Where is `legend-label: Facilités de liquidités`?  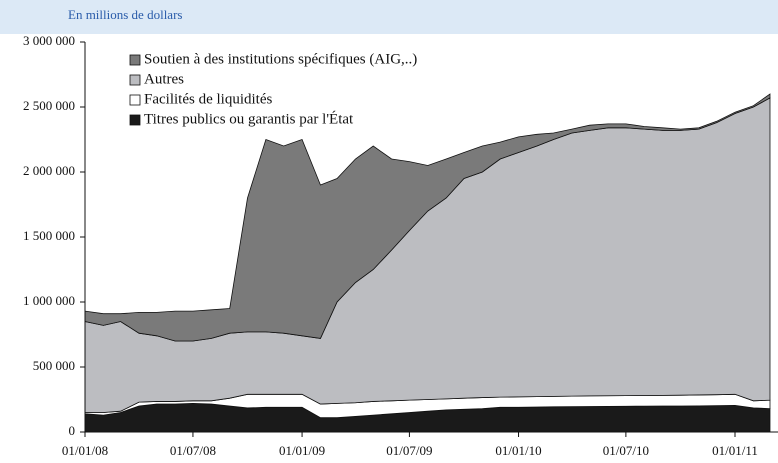 legend-label: Facilités de liquidités is located at coordinates (208, 99).